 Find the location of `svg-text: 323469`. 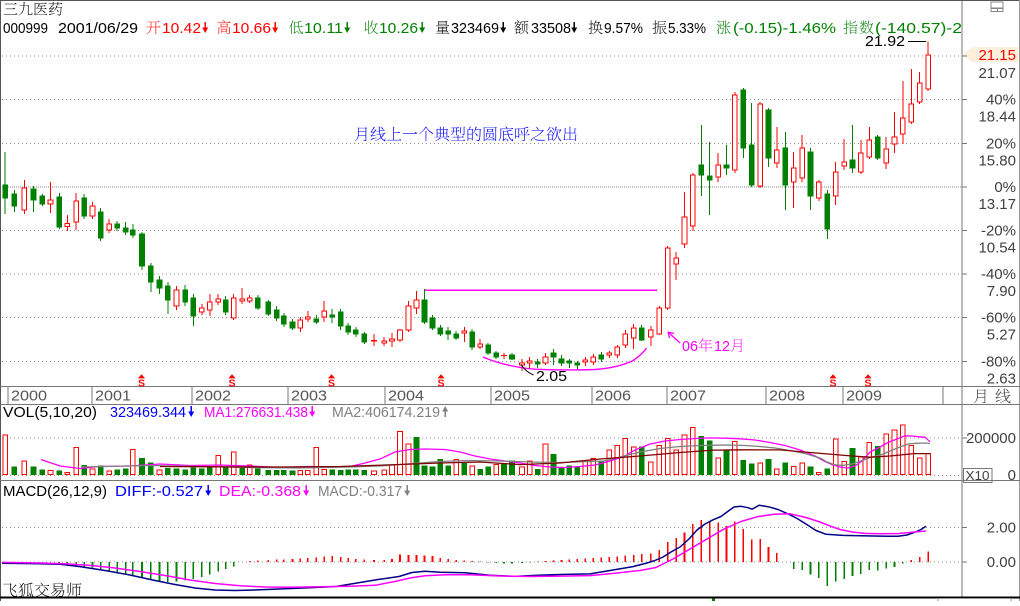

svg-text: 323469 is located at coordinates (475, 28).